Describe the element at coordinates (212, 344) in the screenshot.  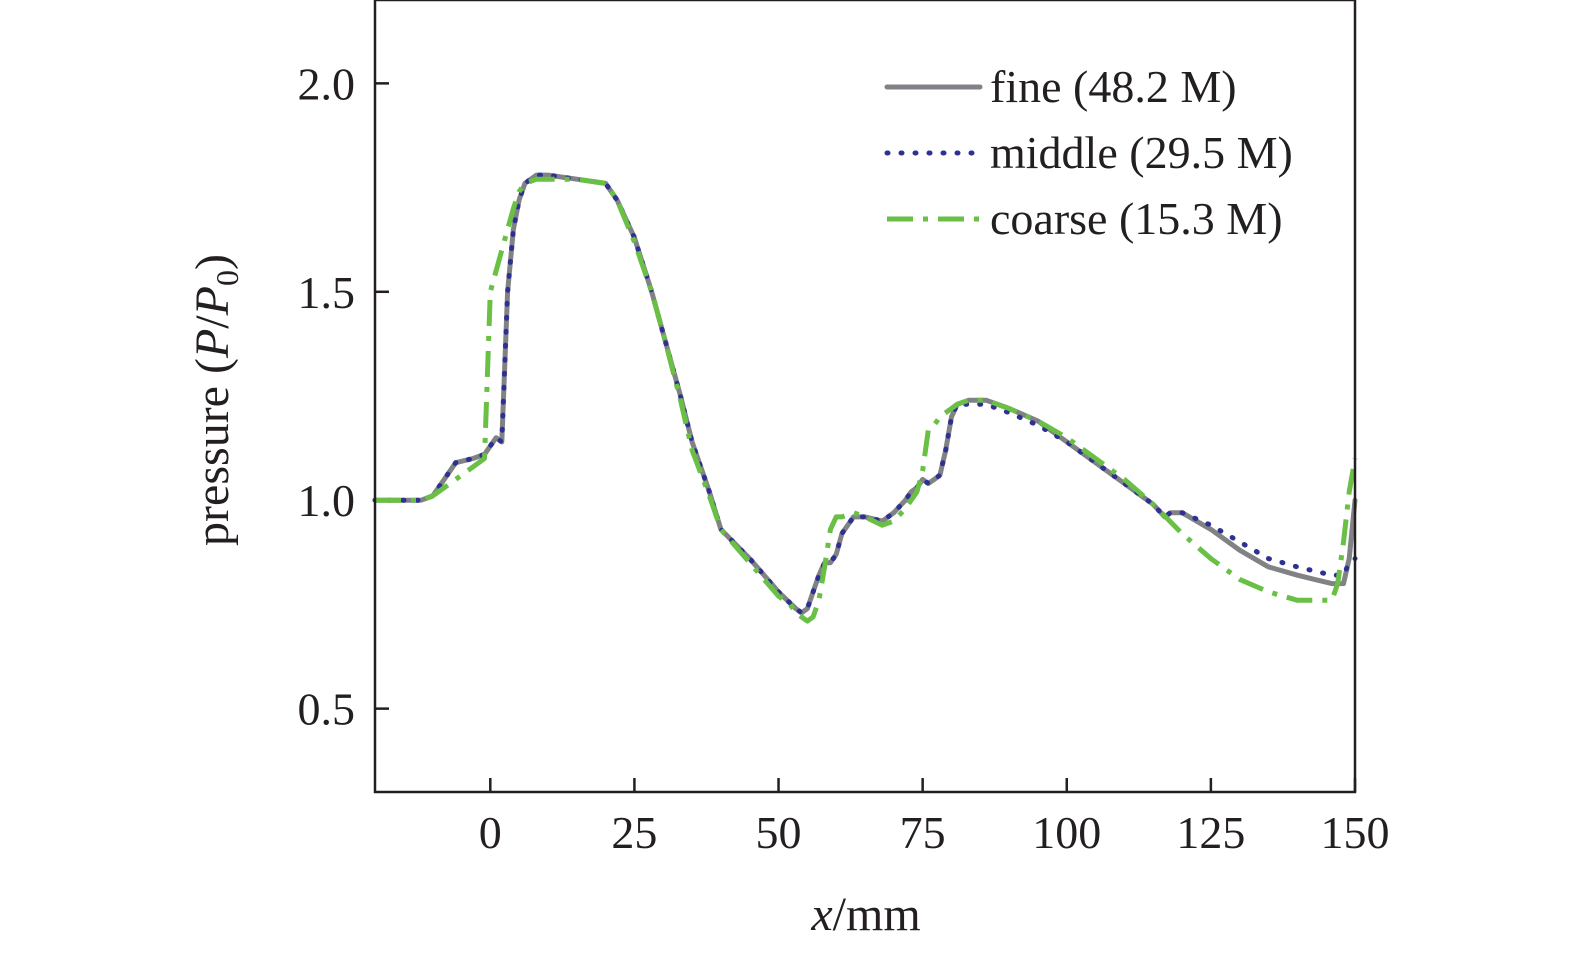
I see `y-axis-title-p: P` at that location.